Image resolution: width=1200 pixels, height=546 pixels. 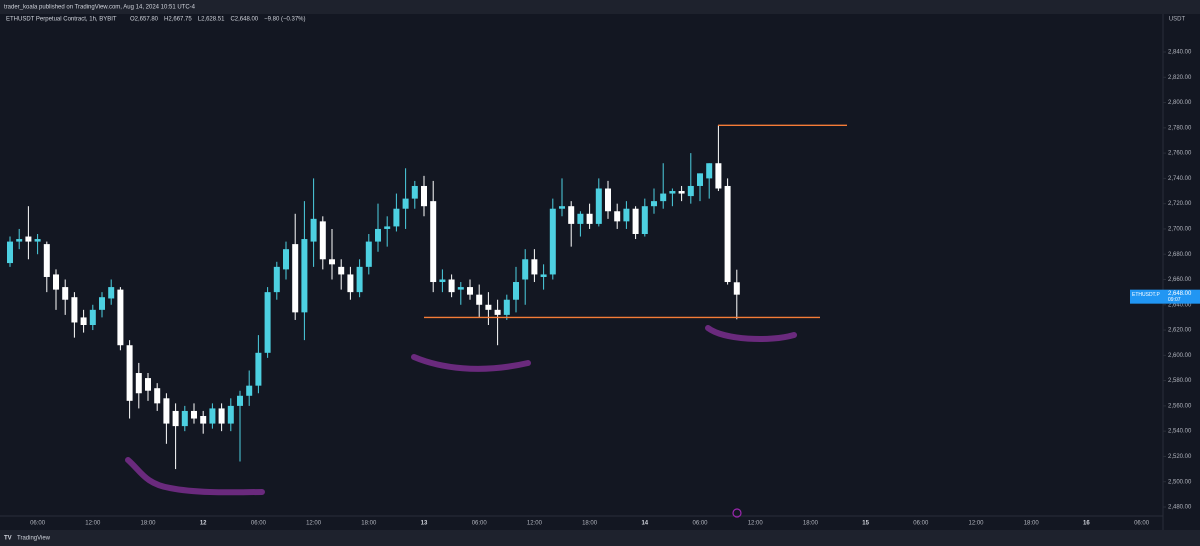 What do you see at coordinates (865, 524) in the screenshot?
I see `x-tick-label: 15` at bounding box center [865, 524].